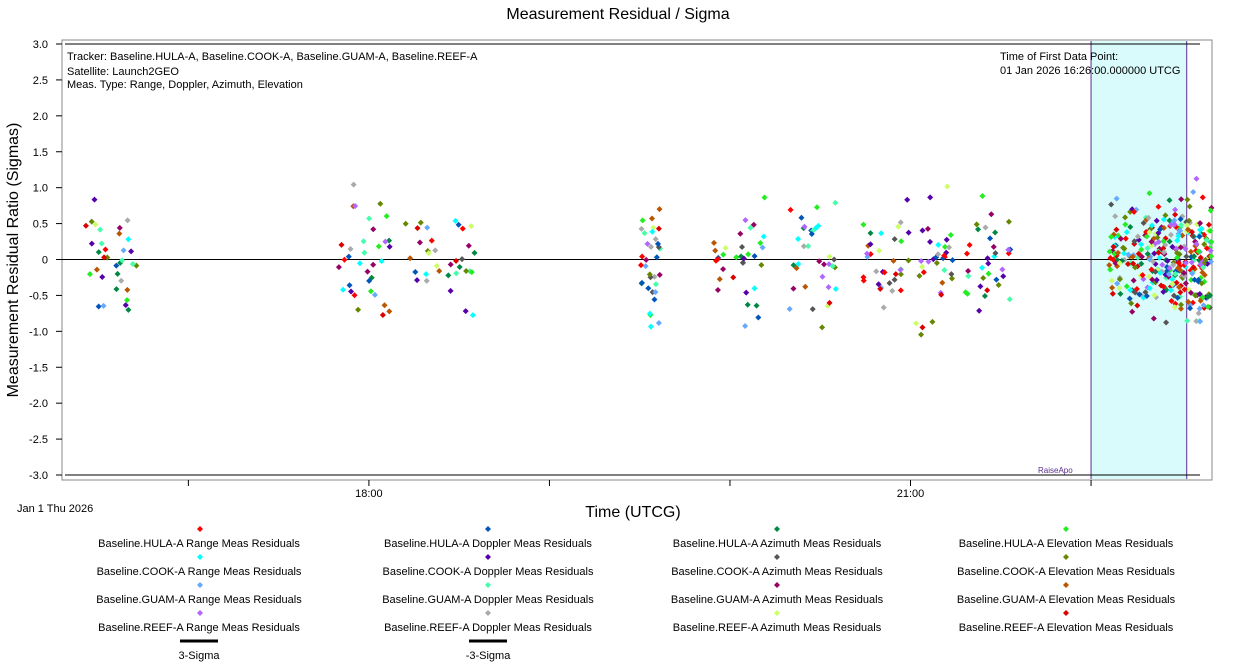 The image size is (1240, 662). What do you see at coordinates (777, 572) in the screenshot?
I see `legend-label: Baseline.COOK-A Azimuth Meas Residuals` at bounding box center [777, 572].